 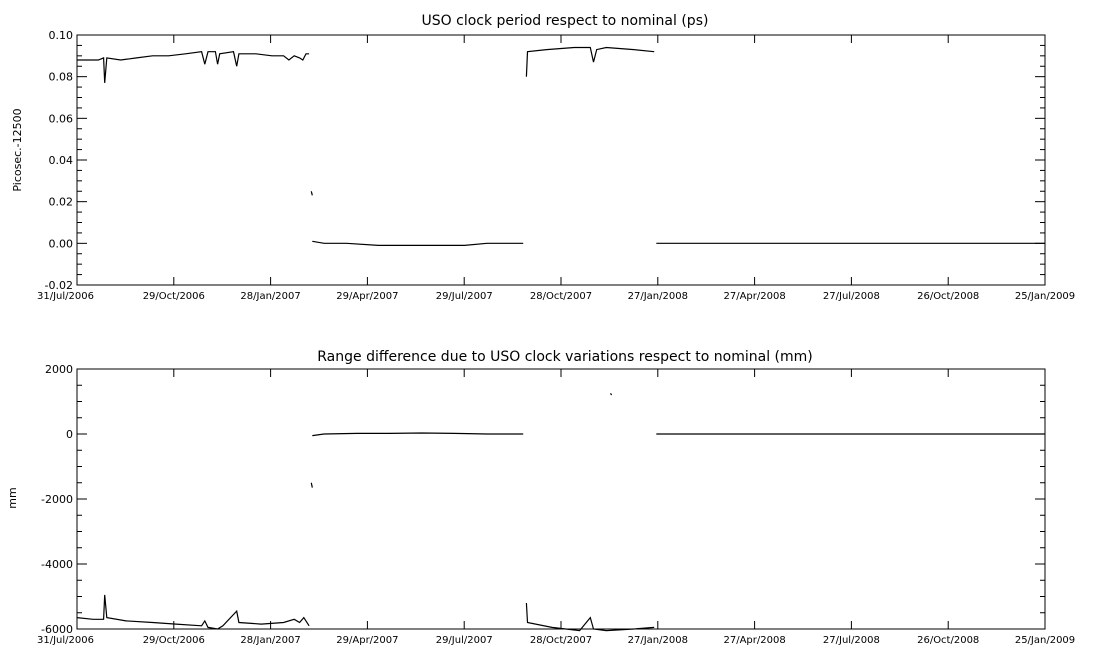 I want to click on y-tick-label: 0.06, so click(x=61, y=118).